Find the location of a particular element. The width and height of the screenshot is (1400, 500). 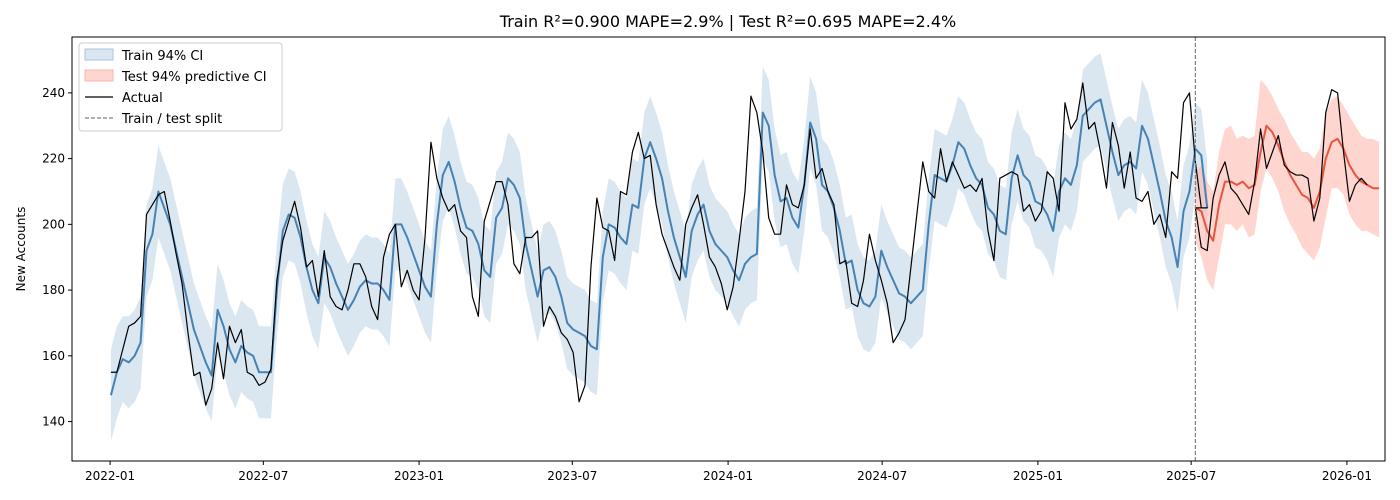

x-tick-label: 2023-07 is located at coordinates (572, 476).